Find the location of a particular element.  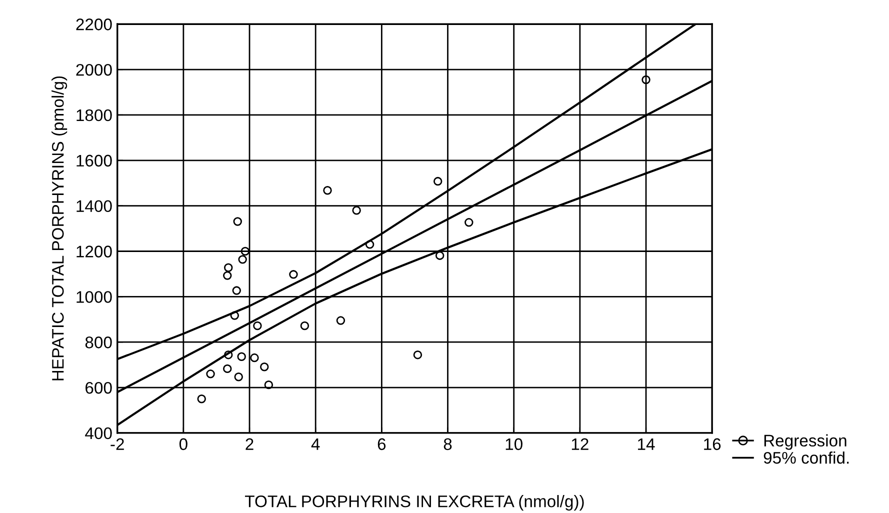

y-axis-title: HEPATIC TOTAL PORPHYRINS (pmol/g) is located at coordinates (60, 228).